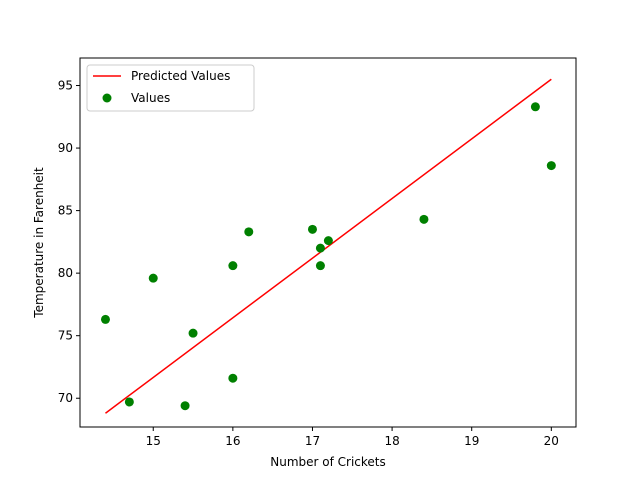 Image resolution: width=640 pixels, height=480 pixels. Describe the element at coordinates (391, 441) in the screenshot. I see `x-tick-label: 18` at that location.